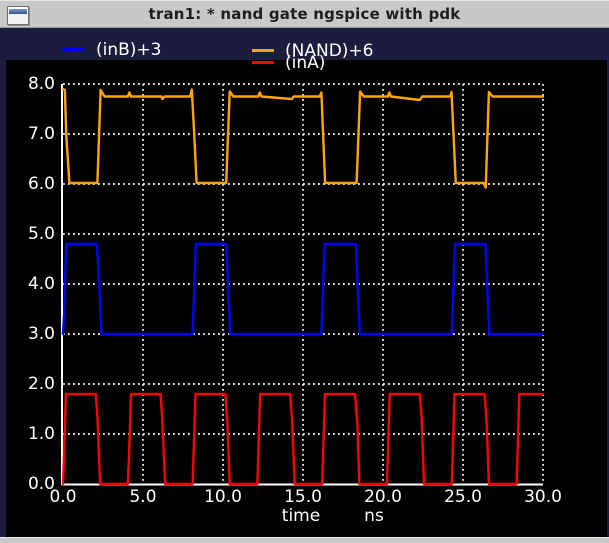  What do you see at coordinates (303, 439) in the screenshot?
I see `waveform-trace-inA` at bounding box center [303, 439].